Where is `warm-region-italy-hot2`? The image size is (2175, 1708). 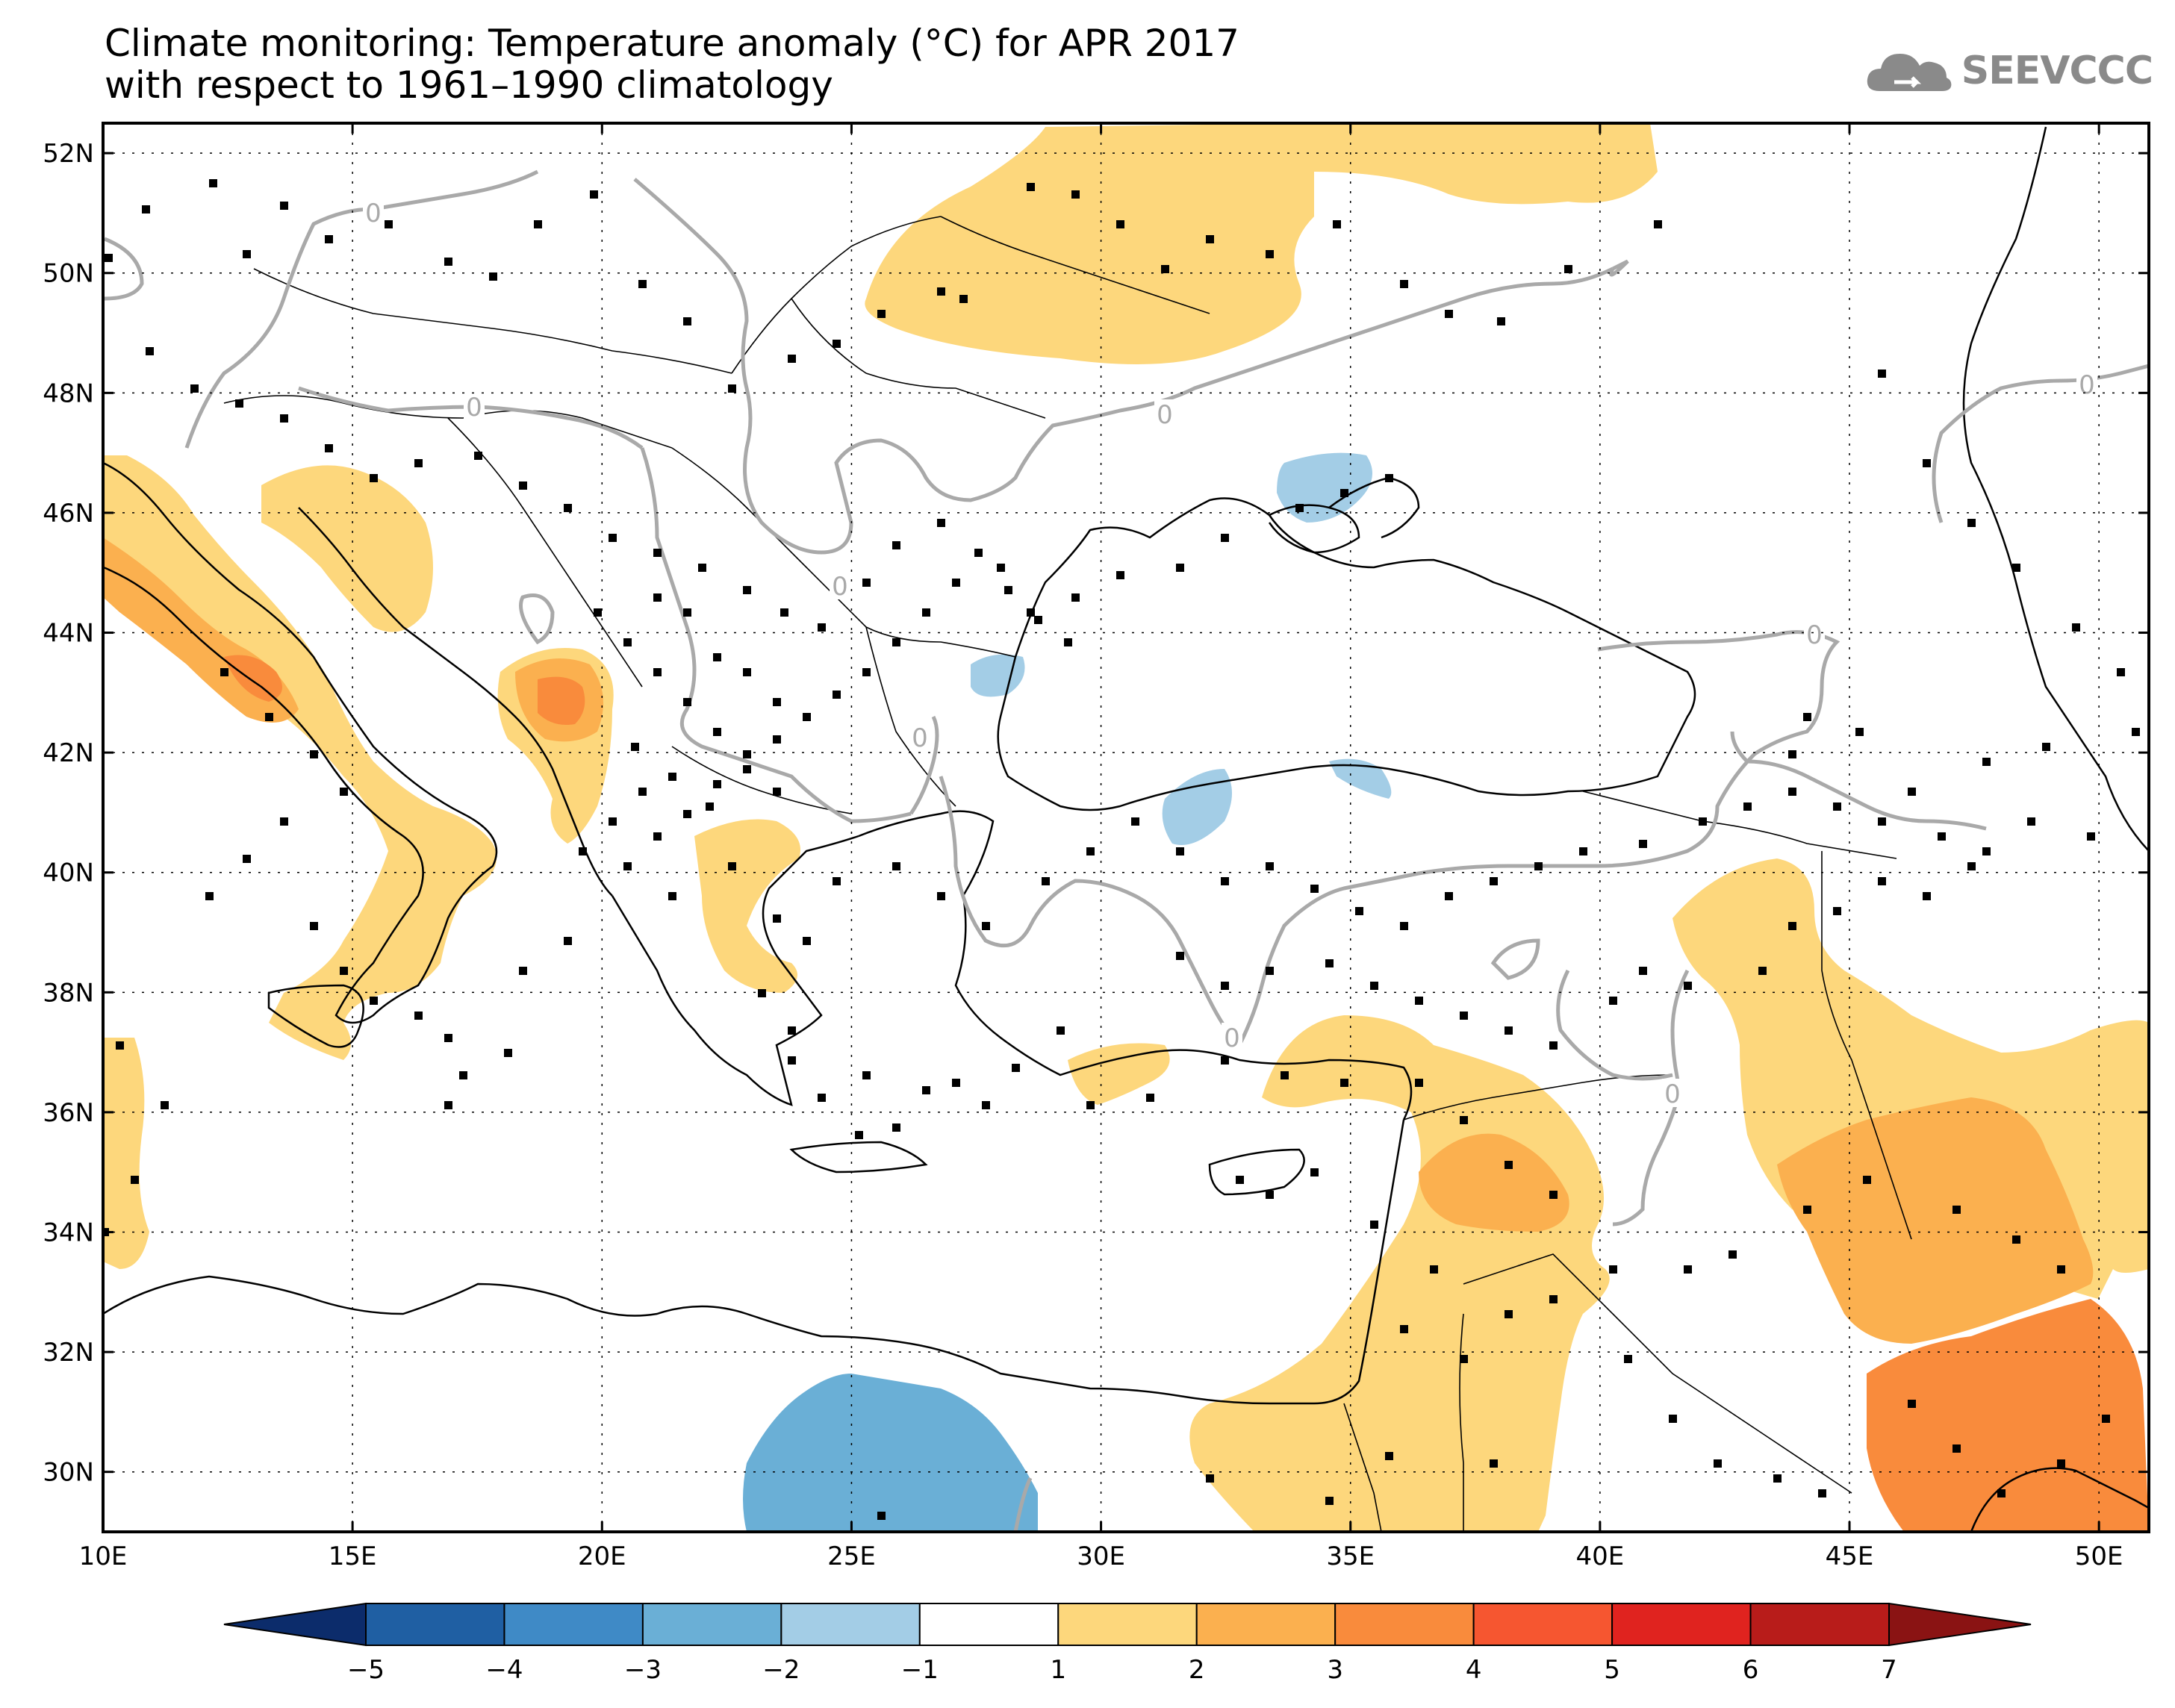
warm-region-italy-hot2 is located at coordinates (253, 678).